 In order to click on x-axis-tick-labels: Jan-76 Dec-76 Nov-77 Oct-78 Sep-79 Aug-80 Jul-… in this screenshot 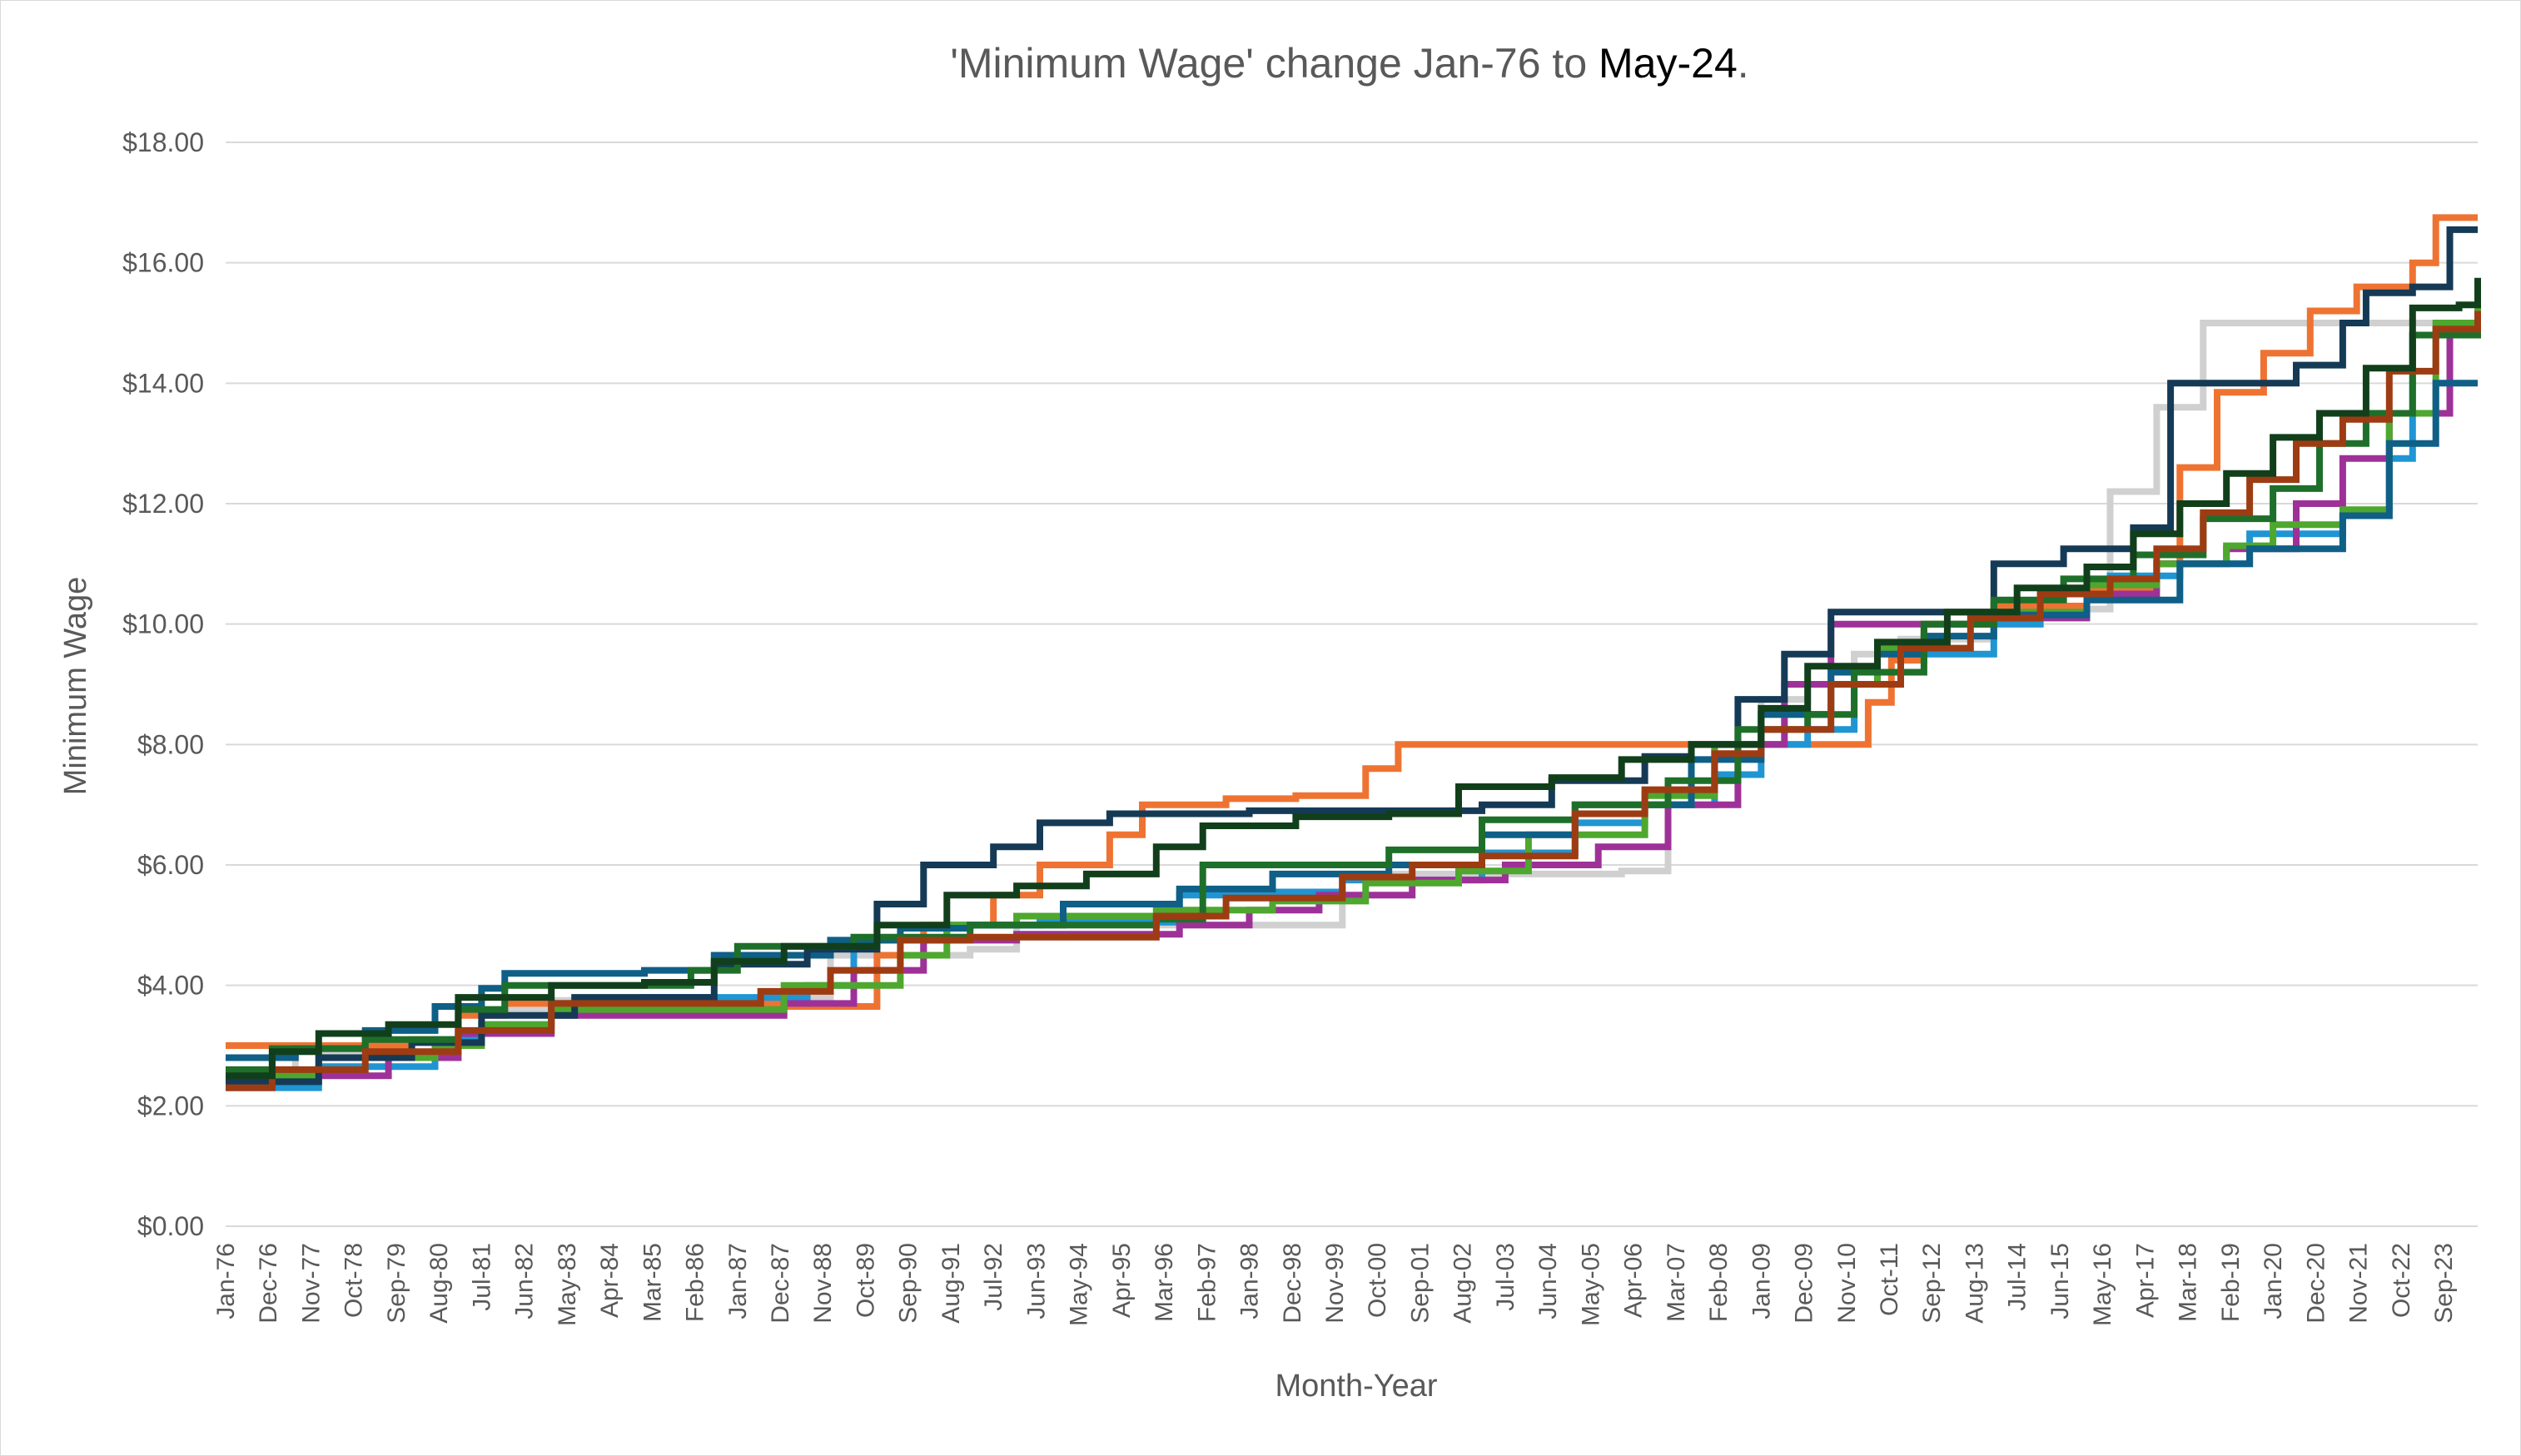, I will do `click(1335, 1284)`.